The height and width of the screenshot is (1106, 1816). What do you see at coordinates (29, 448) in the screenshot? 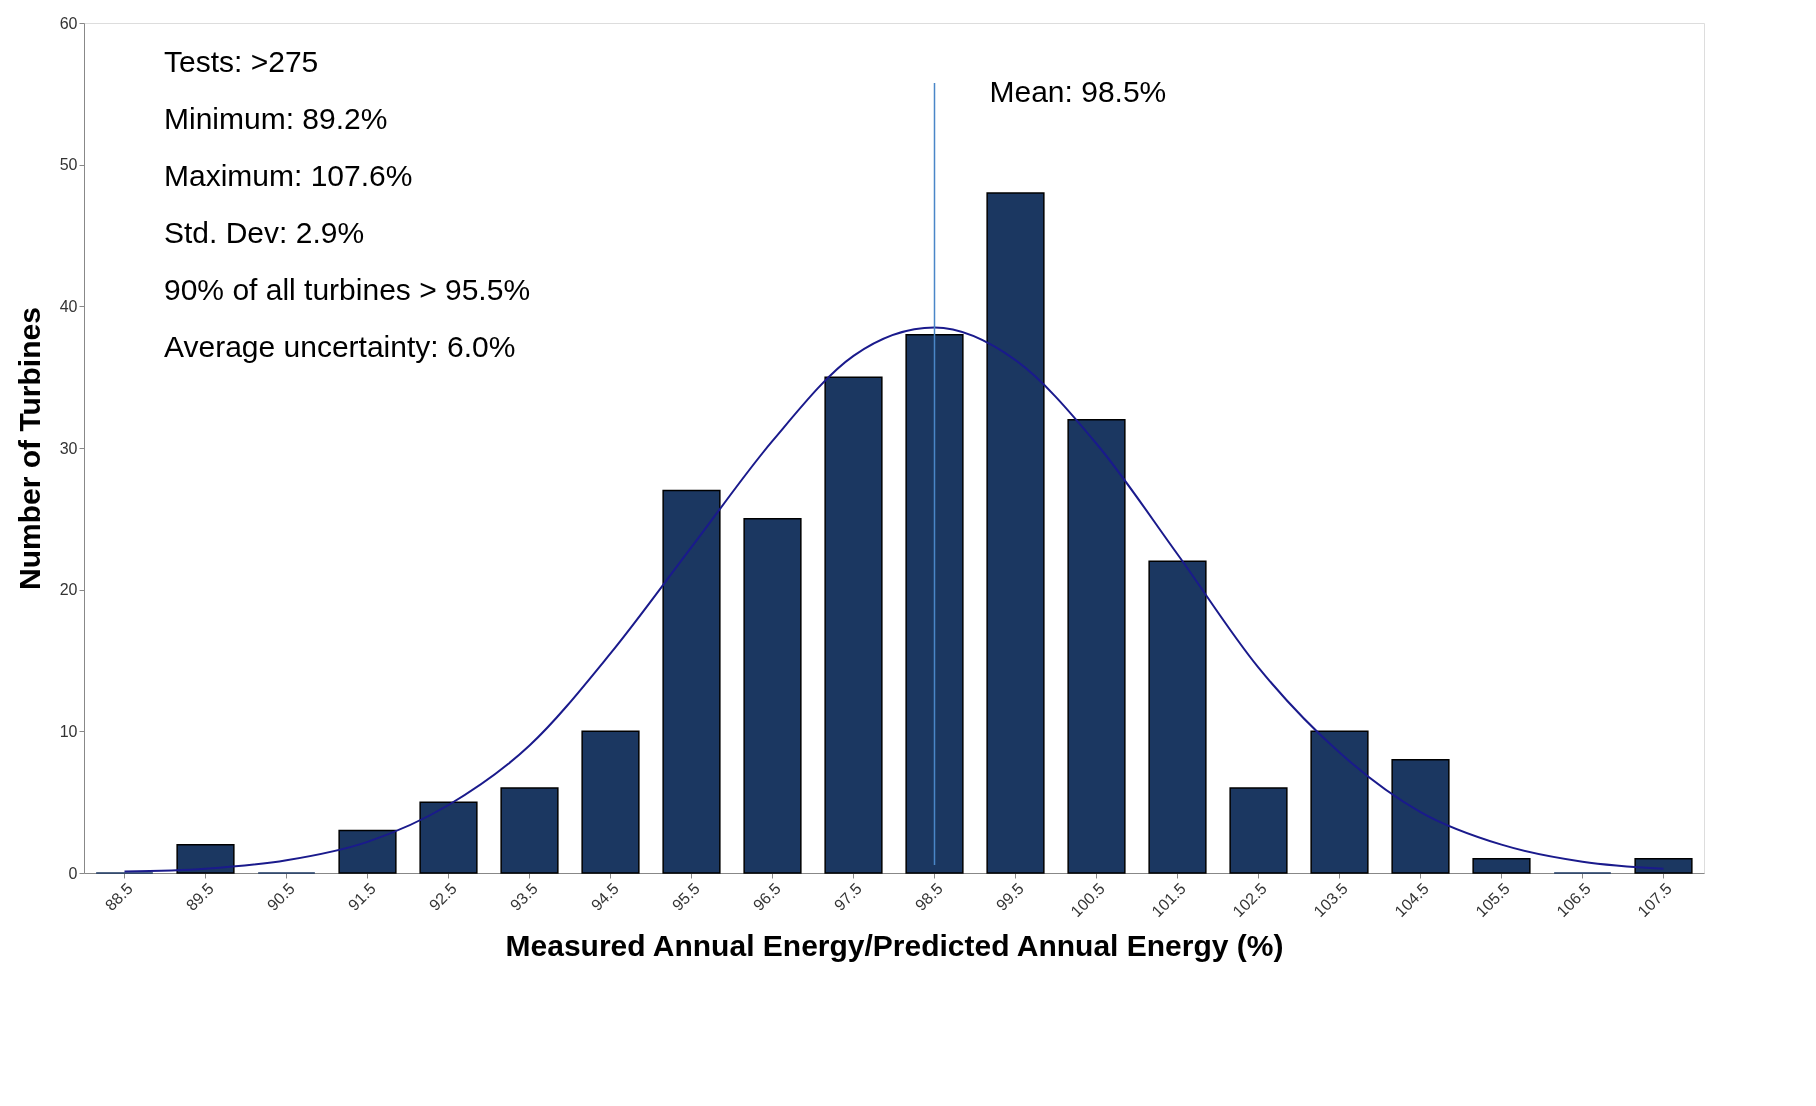
I see `y-axis-title: Number of Turbines` at bounding box center [29, 448].